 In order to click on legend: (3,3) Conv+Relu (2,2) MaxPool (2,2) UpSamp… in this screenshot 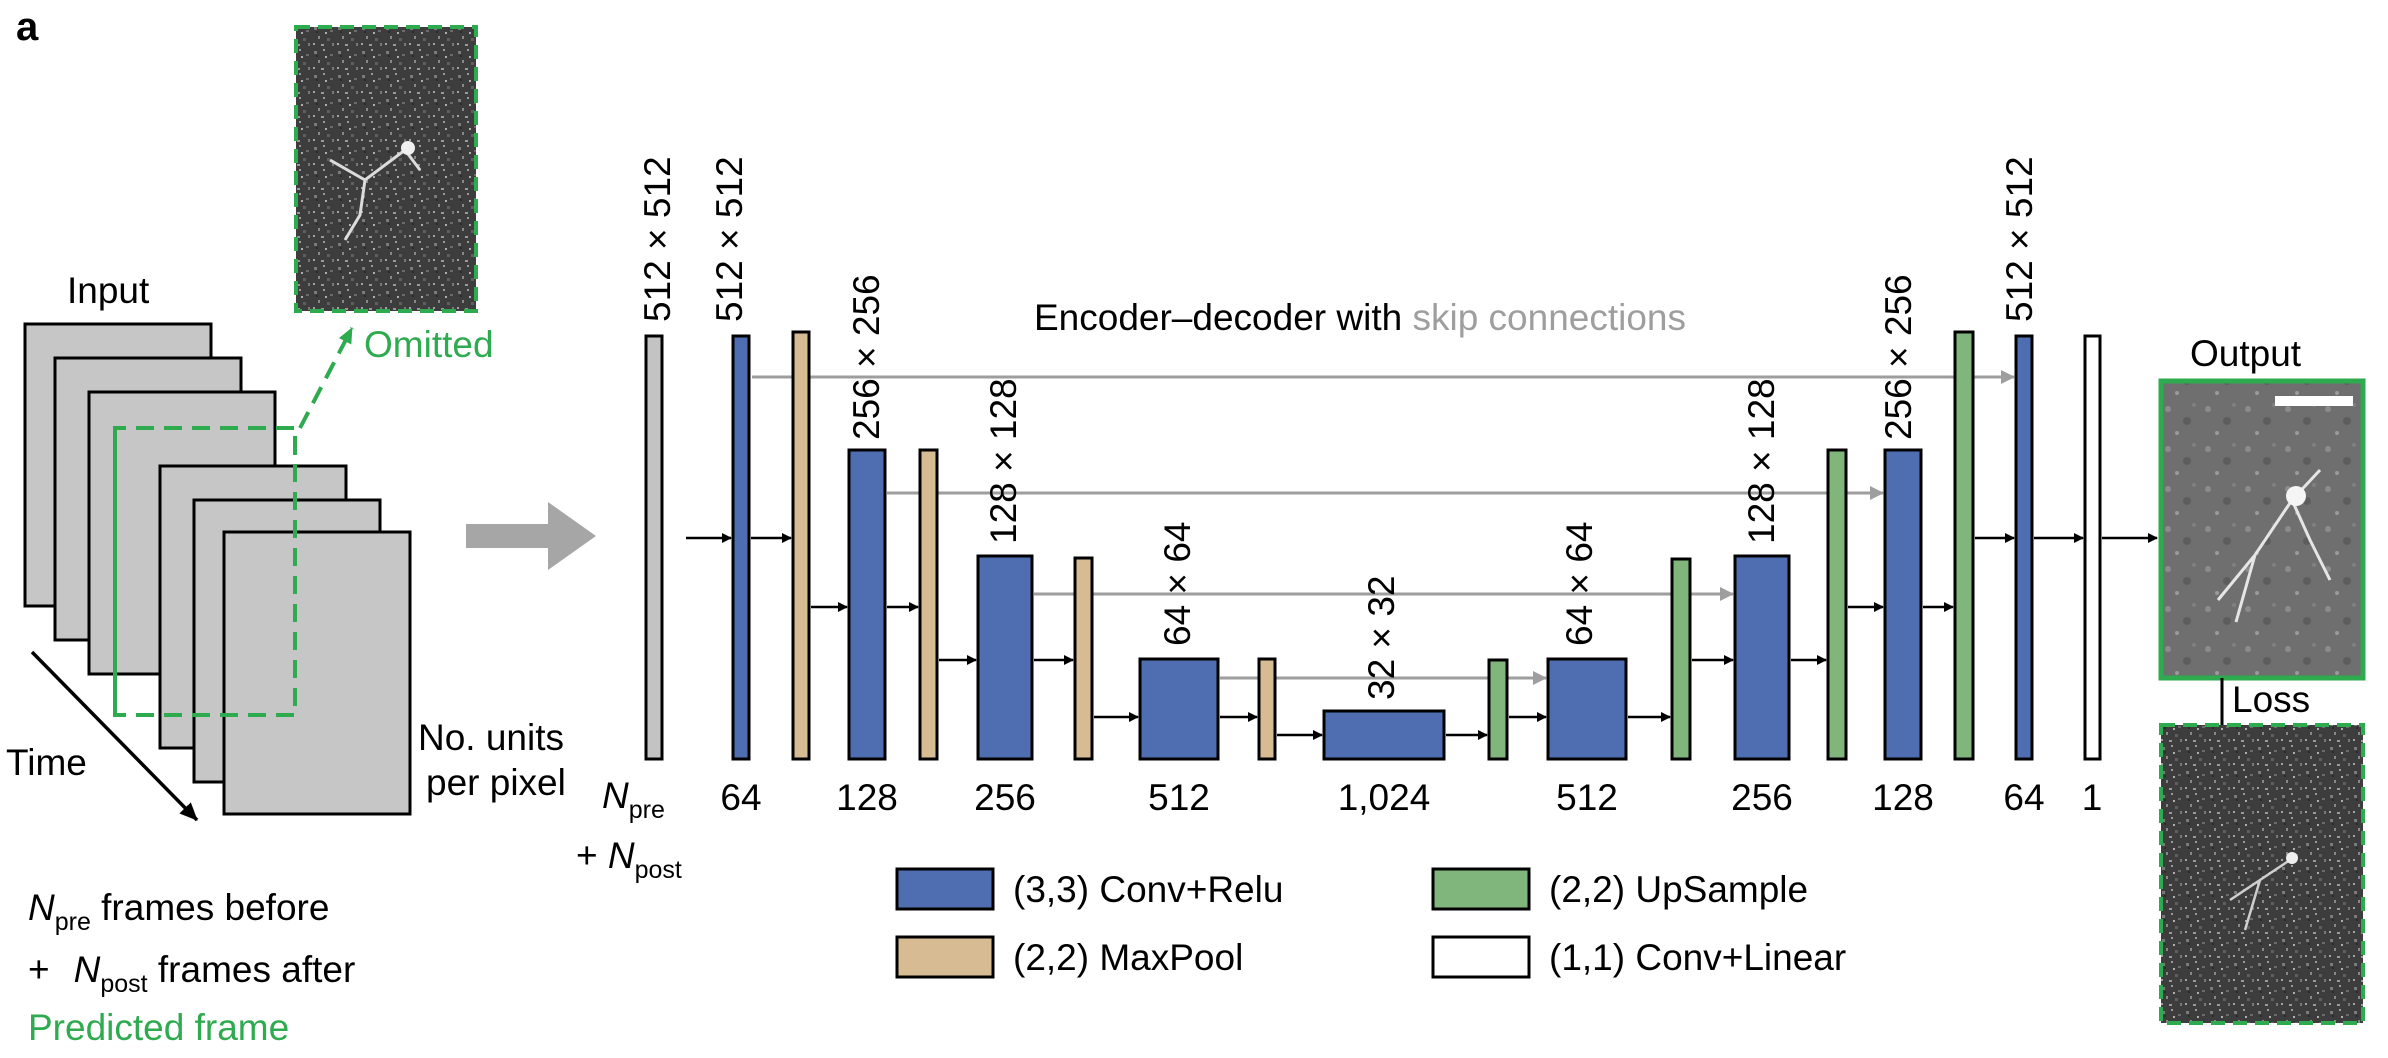, I will do `click(1370, 923)`.